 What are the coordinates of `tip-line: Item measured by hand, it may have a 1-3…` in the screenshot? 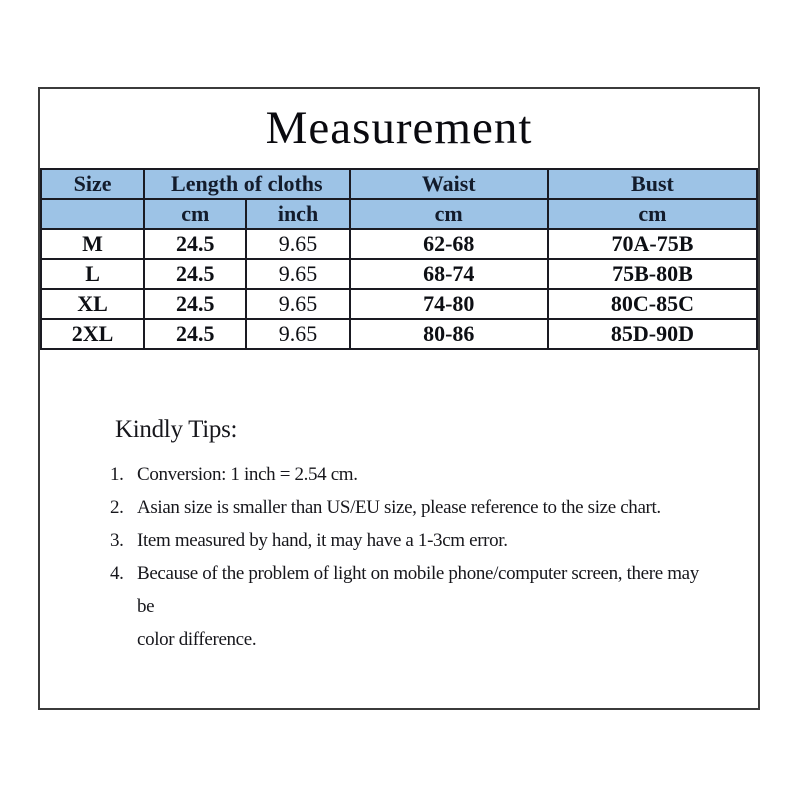 It's located at (322, 540).